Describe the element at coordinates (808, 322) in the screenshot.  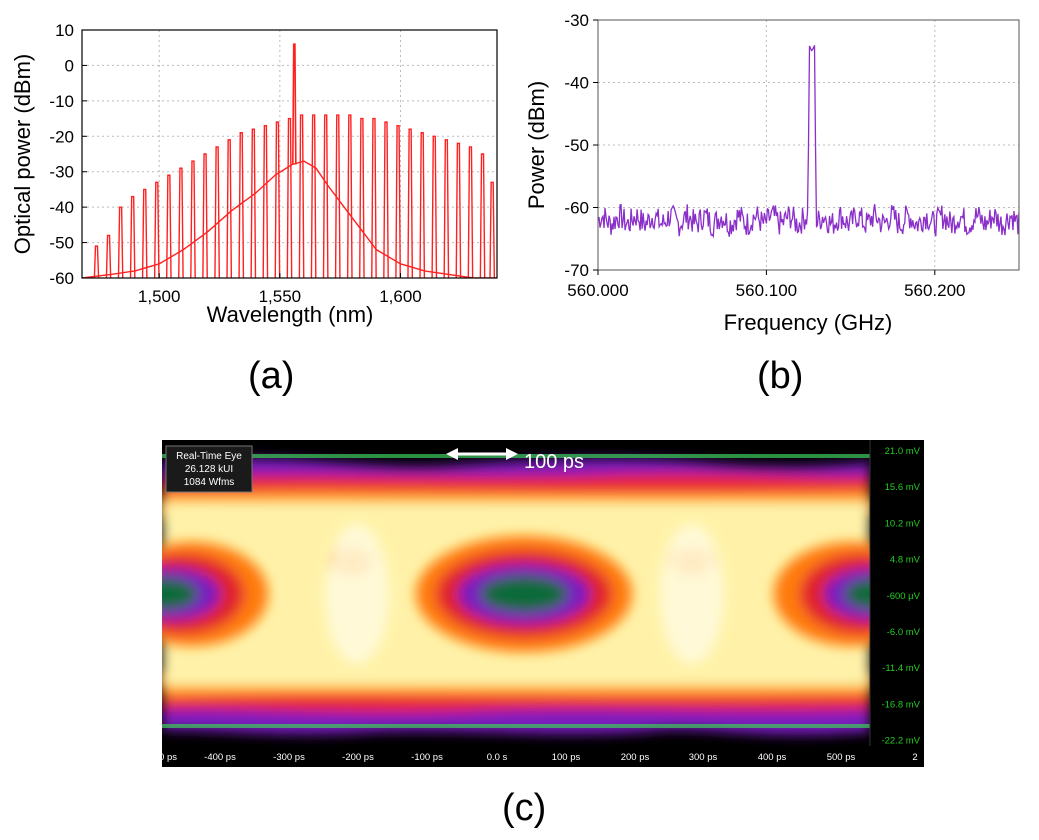
I see `x-axis-label: Frequency (GHz)` at that location.